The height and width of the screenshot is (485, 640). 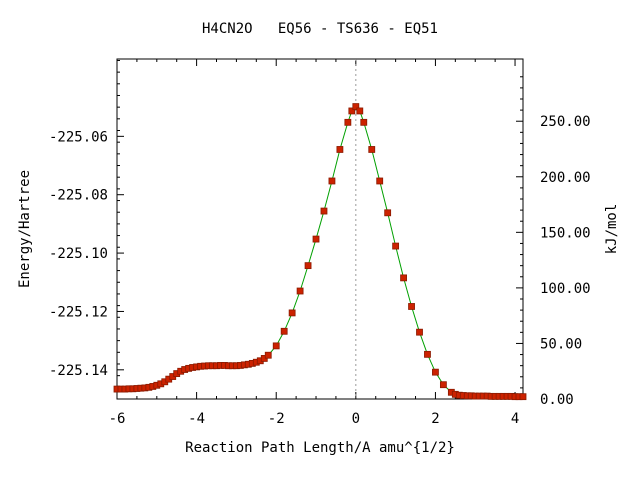 I want to click on y-tick-label: -225.08, so click(x=78, y=196).